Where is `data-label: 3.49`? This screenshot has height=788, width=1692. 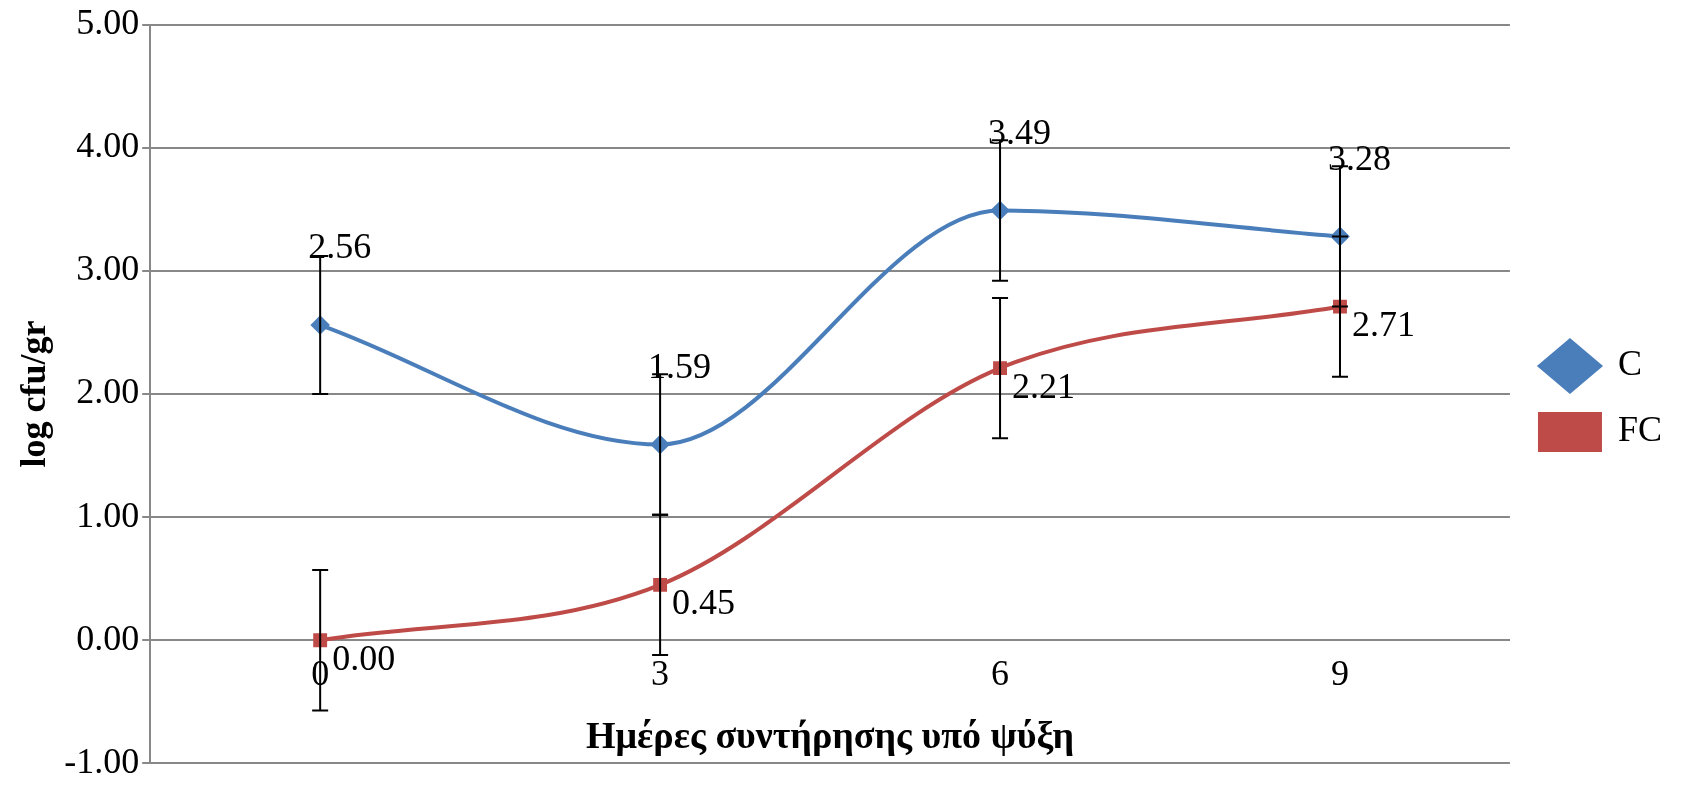
data-label: 3.49 is located at coordinates (1020, 131).